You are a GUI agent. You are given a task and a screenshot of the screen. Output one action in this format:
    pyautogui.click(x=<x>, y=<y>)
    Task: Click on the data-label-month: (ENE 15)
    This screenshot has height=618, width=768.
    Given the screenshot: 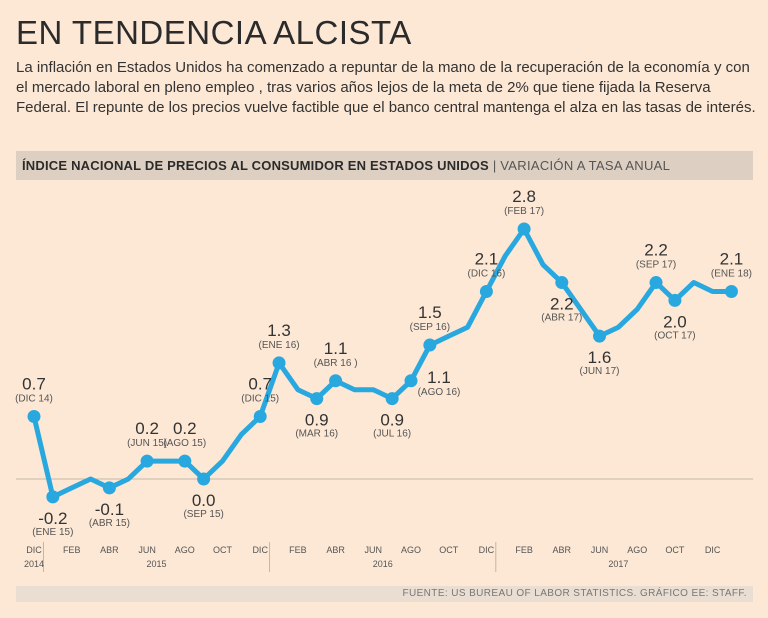 What is the action you would take?
    pyautogui.click(x=52, y=532)
    